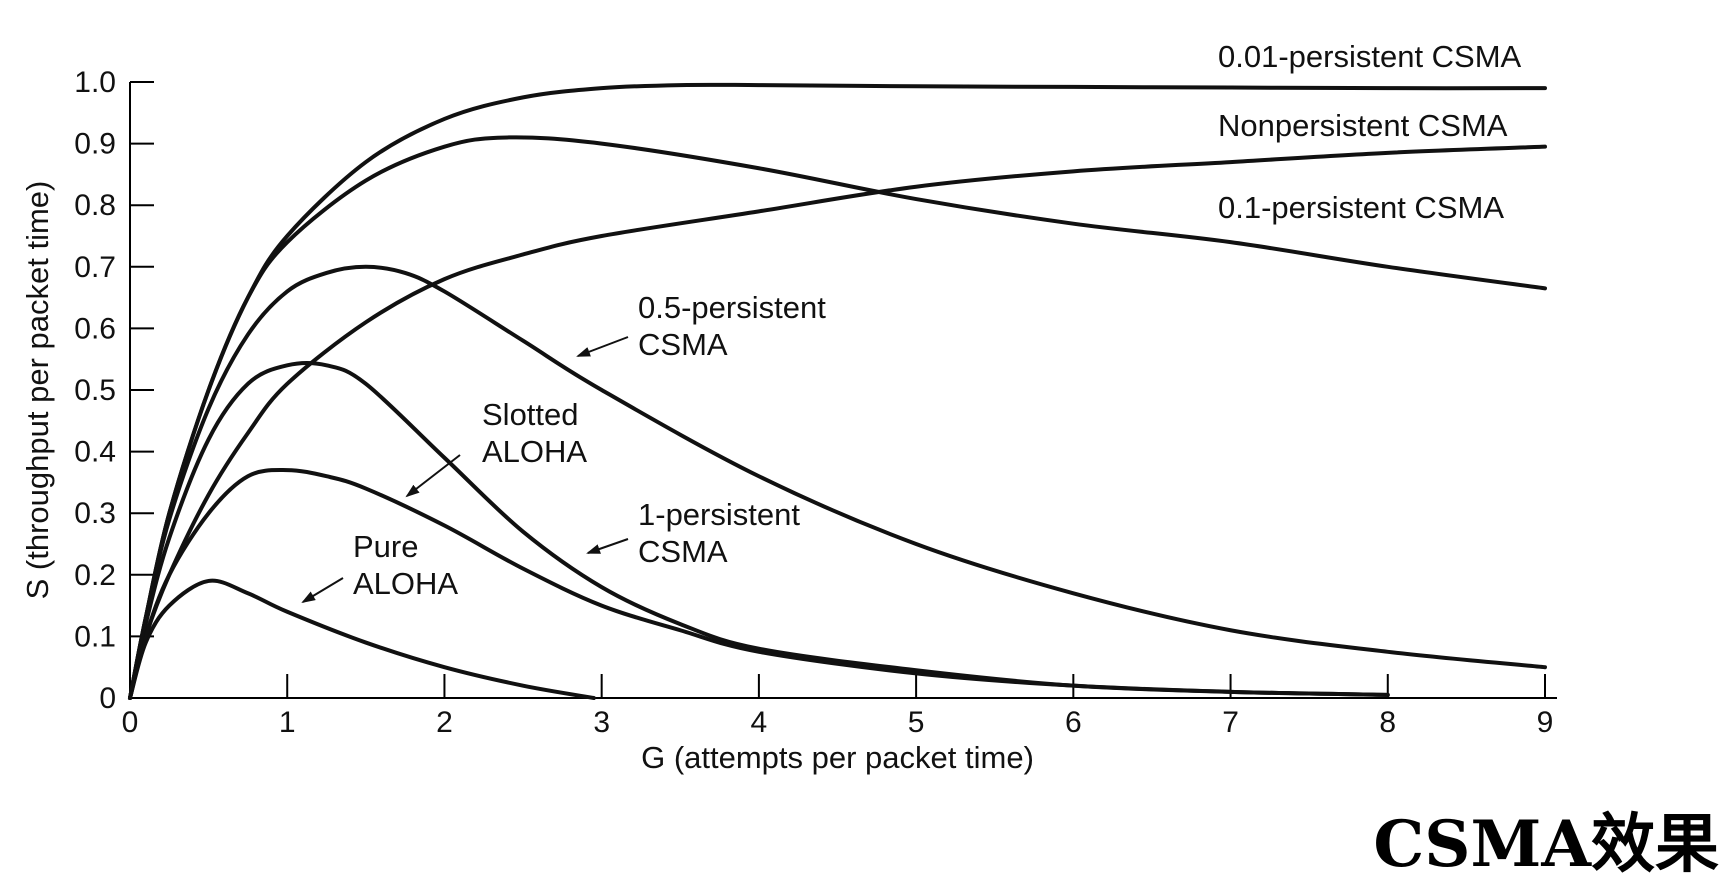 This screenshot has height=889, width=1729. I want to click on label-slotted-aloha: Slotted ALOHA, so click(534, 433).